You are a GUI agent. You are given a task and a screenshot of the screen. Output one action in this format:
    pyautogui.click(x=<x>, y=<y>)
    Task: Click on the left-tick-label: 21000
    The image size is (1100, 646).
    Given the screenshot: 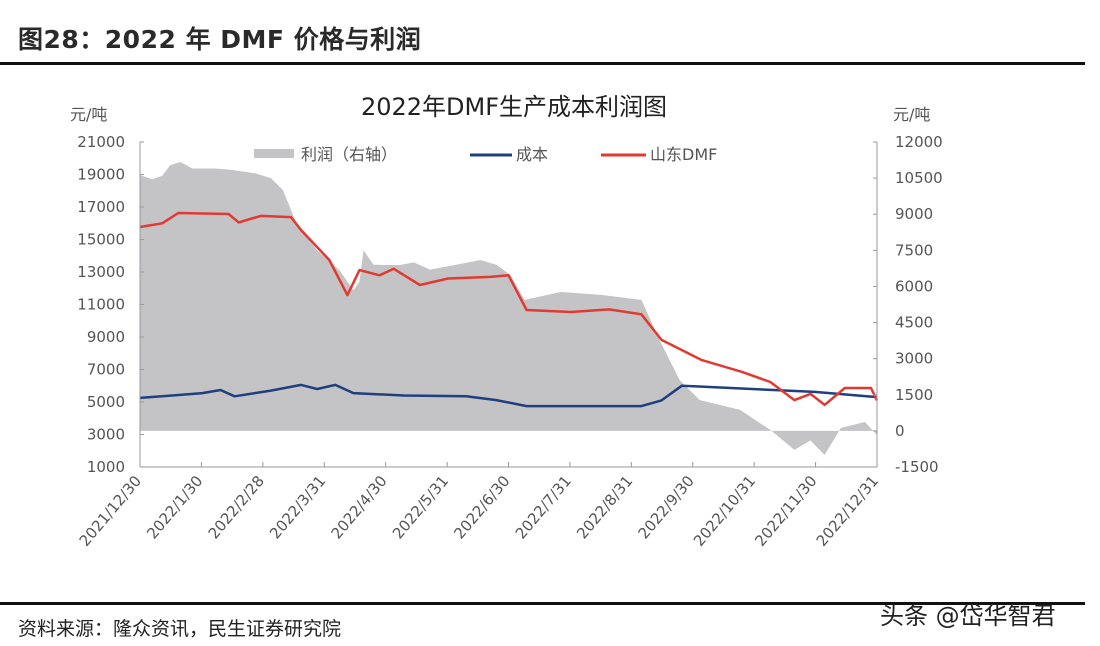 What is the action you would take?
    pyautogui.click(x=101, y=142)
    